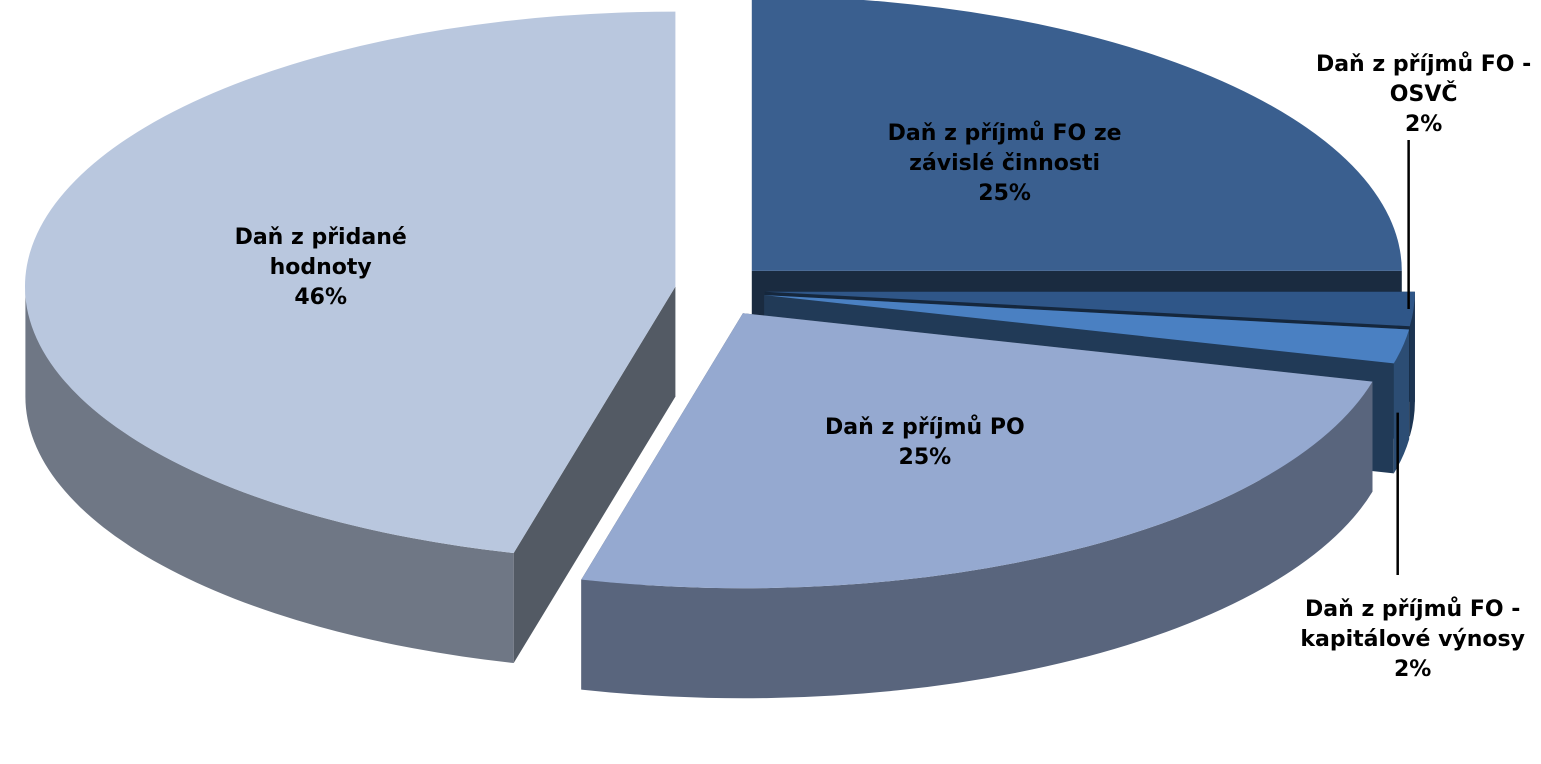  I want to click on category-label: Daň z příjmů FO - OSVČ, so click(1423, 79).